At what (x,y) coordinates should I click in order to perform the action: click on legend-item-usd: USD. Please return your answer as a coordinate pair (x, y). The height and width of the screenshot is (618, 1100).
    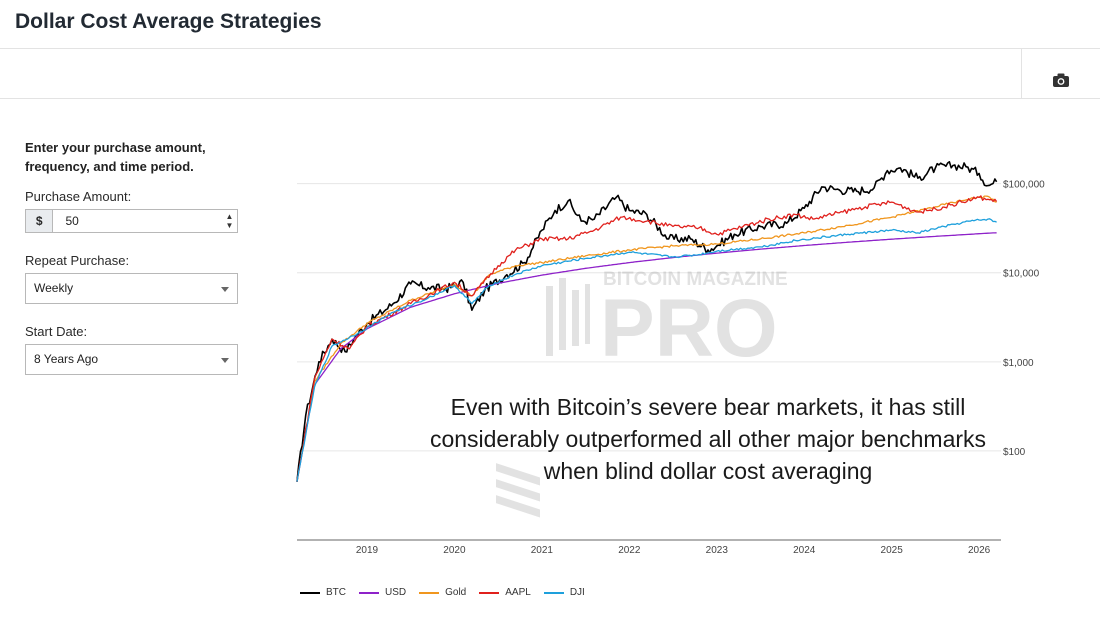
    Looking at the image, I should click on (382, 592).